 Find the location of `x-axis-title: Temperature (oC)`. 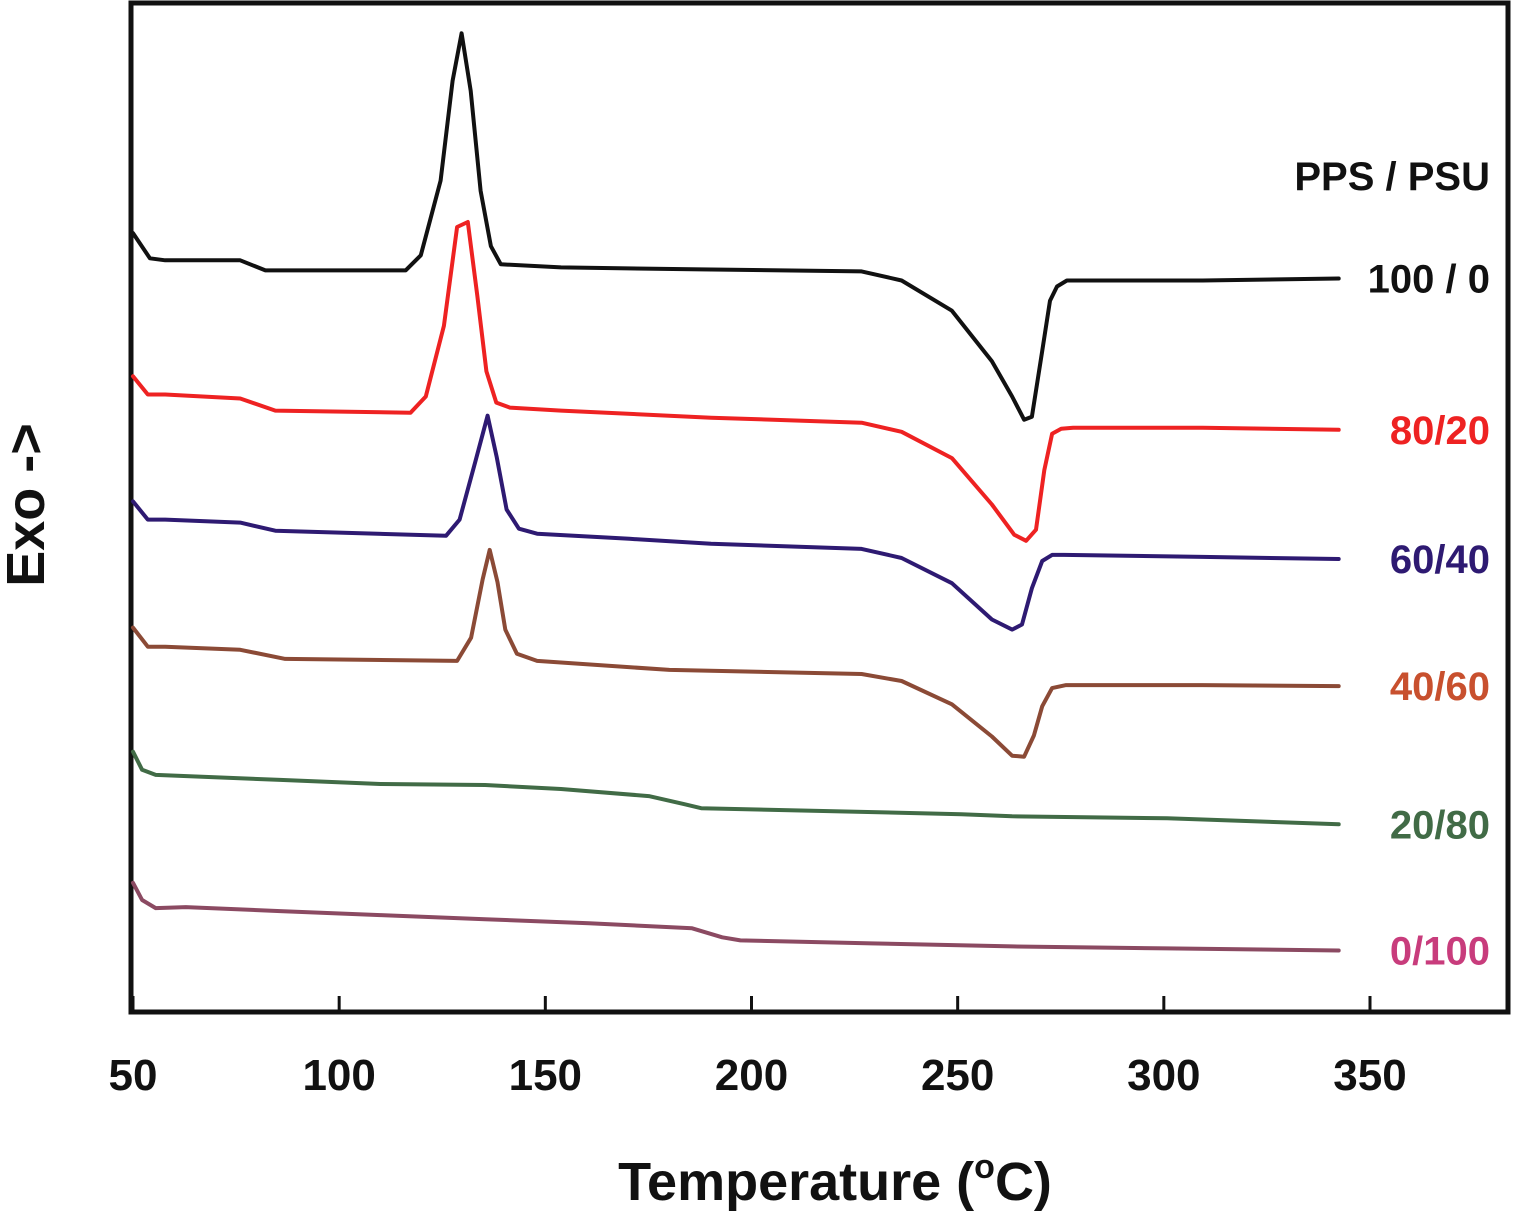

x-axis-title: Temperature (oC) is located at coordinates (835, 1180).